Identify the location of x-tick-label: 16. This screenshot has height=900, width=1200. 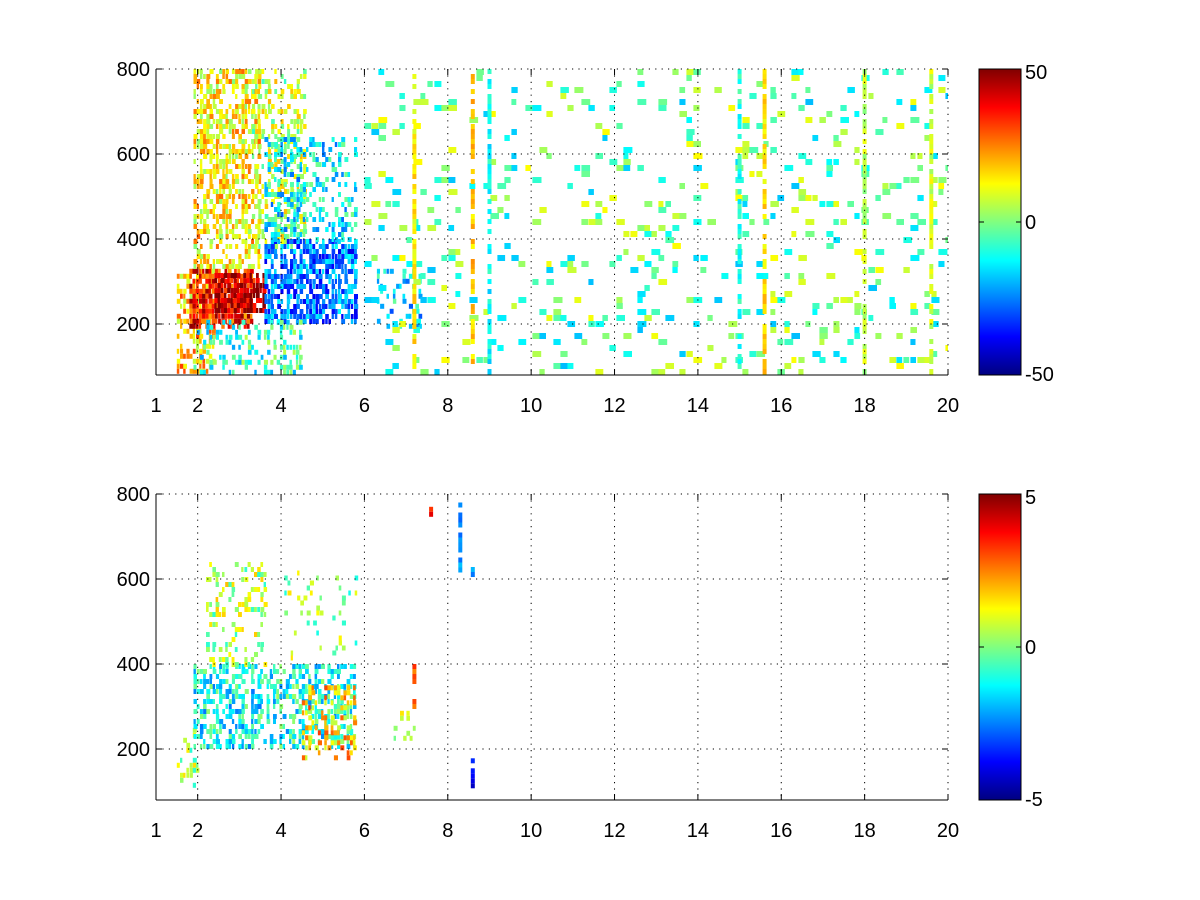
(781, 831).